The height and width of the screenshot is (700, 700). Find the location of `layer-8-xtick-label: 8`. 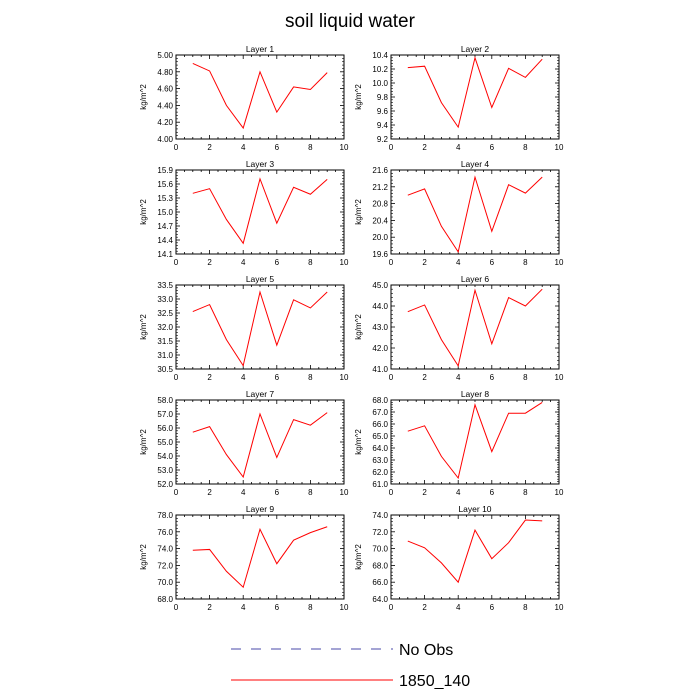

layer-8-xtick-label: 8 is located at coordinates (525, 492).